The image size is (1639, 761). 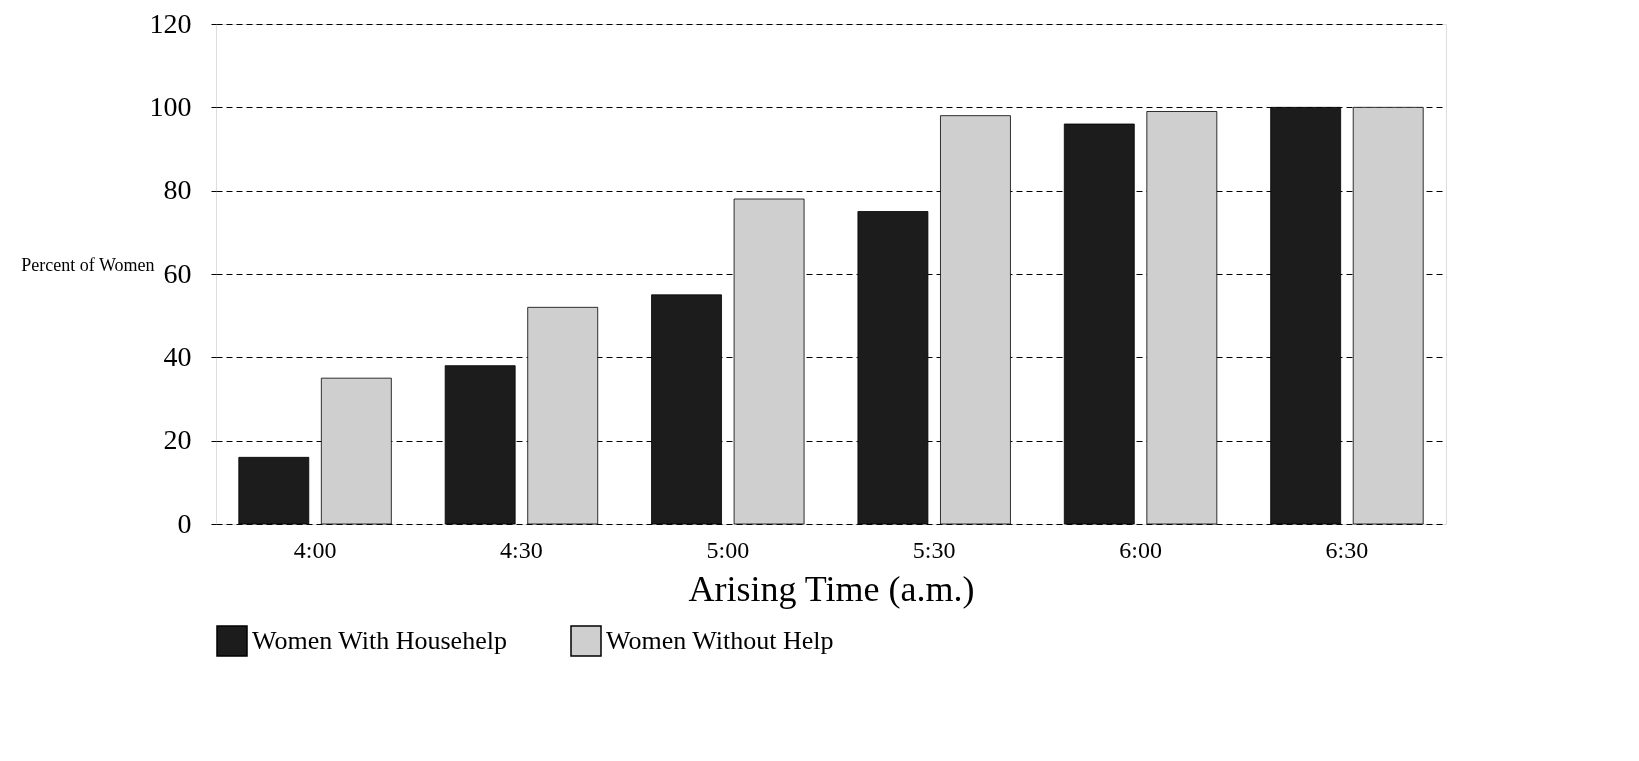 I want to click on y-axis-title: Percent of Women, so click(x=88, y=264).